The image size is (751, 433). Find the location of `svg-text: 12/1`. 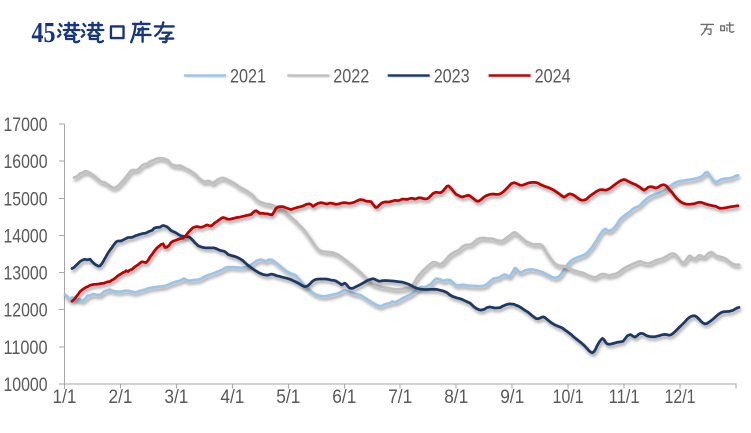

svg-text: 12/1 is located at coordinates (680, 397).